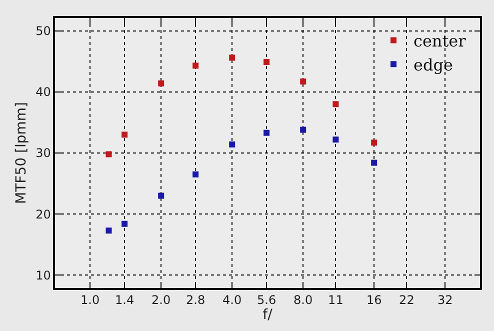 The width and height of the screenshot is (494, 331). Describe the element at coordinates (267, 315) in the screenshot. I see `x-axis-title: f/` at that location.